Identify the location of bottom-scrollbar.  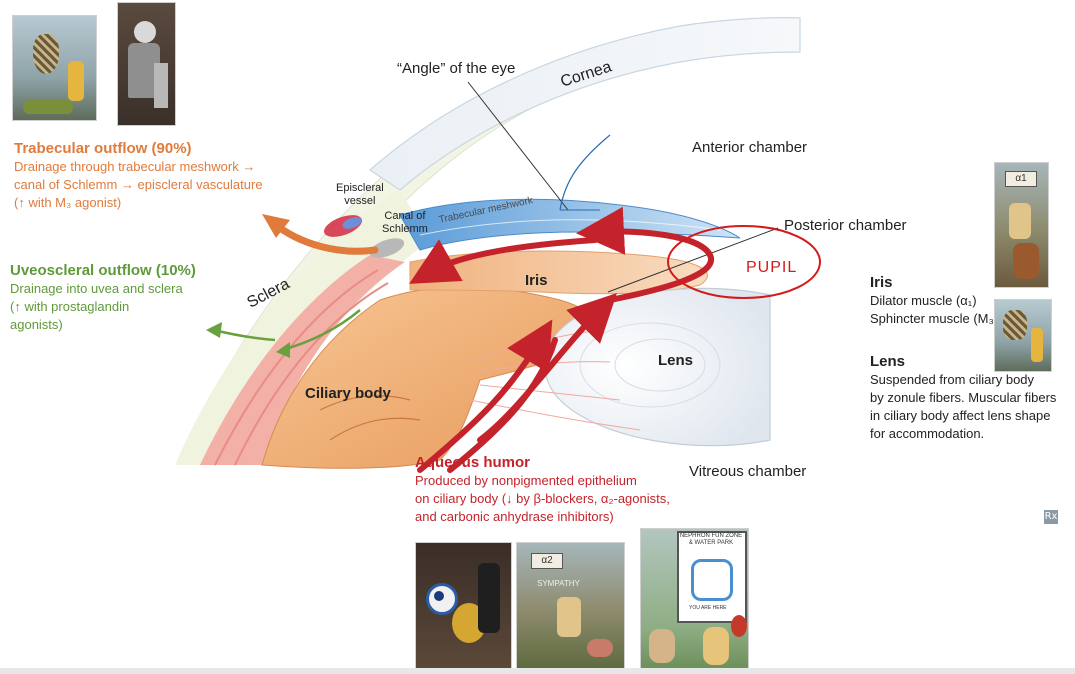
(537, 671).